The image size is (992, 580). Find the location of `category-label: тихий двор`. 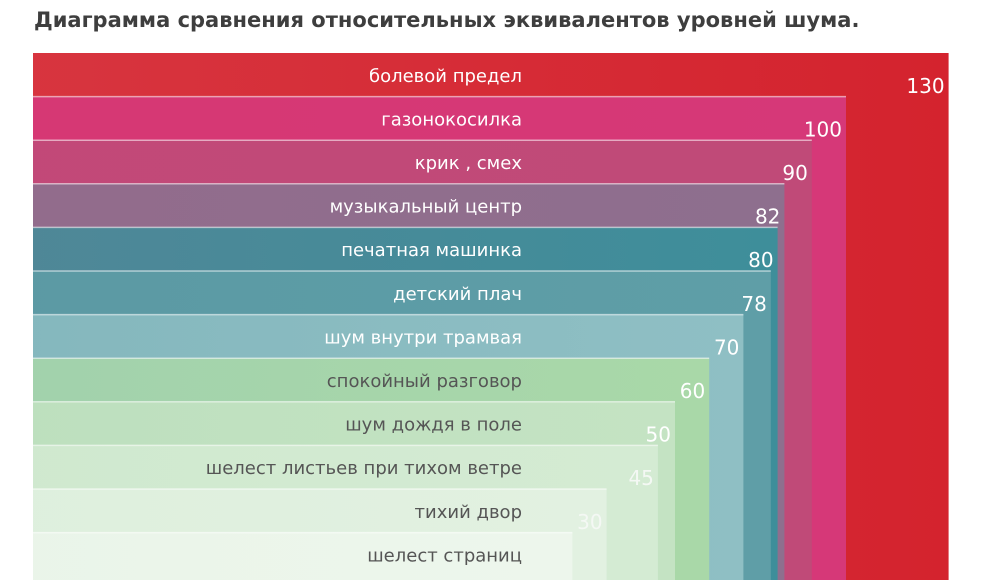

category-label: тихий двор is located at coordinates (468, 512).